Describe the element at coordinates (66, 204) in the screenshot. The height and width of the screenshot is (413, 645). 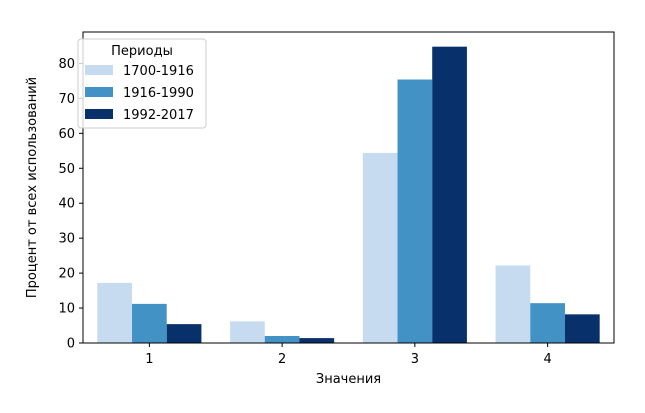
I see `y-tick-label: 40` at that location.